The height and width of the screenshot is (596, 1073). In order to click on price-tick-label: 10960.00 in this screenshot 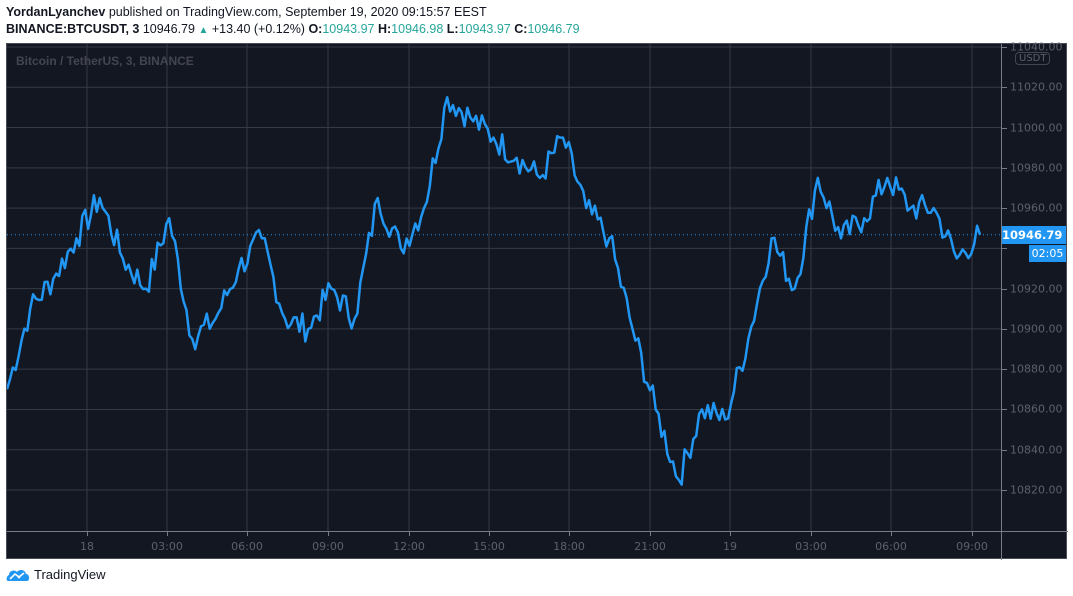, I will do `click(1036, 208)`.